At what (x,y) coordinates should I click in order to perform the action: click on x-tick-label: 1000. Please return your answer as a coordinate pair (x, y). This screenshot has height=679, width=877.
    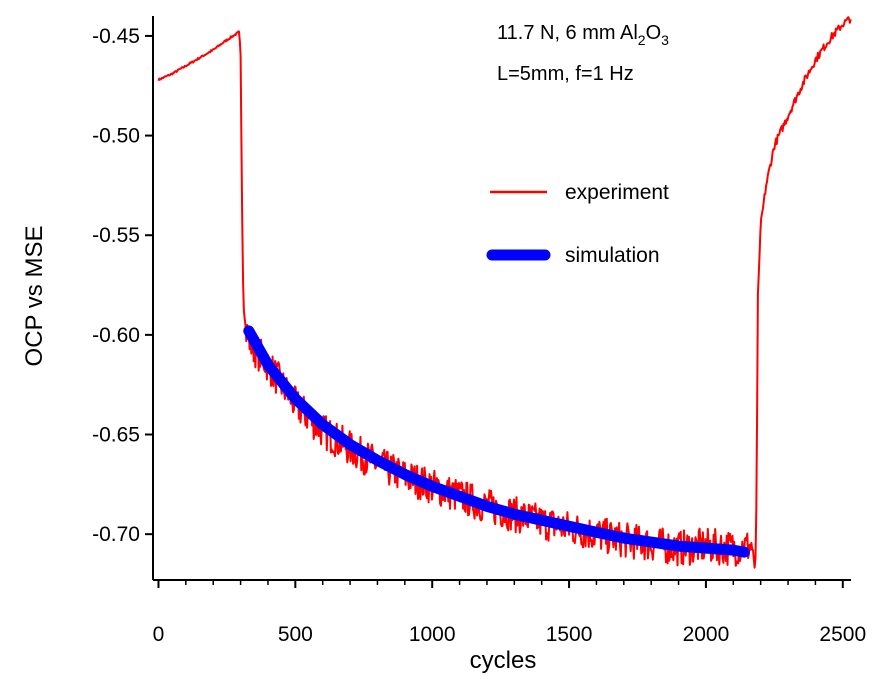
    Looking at the image, I should click on (432, 634).